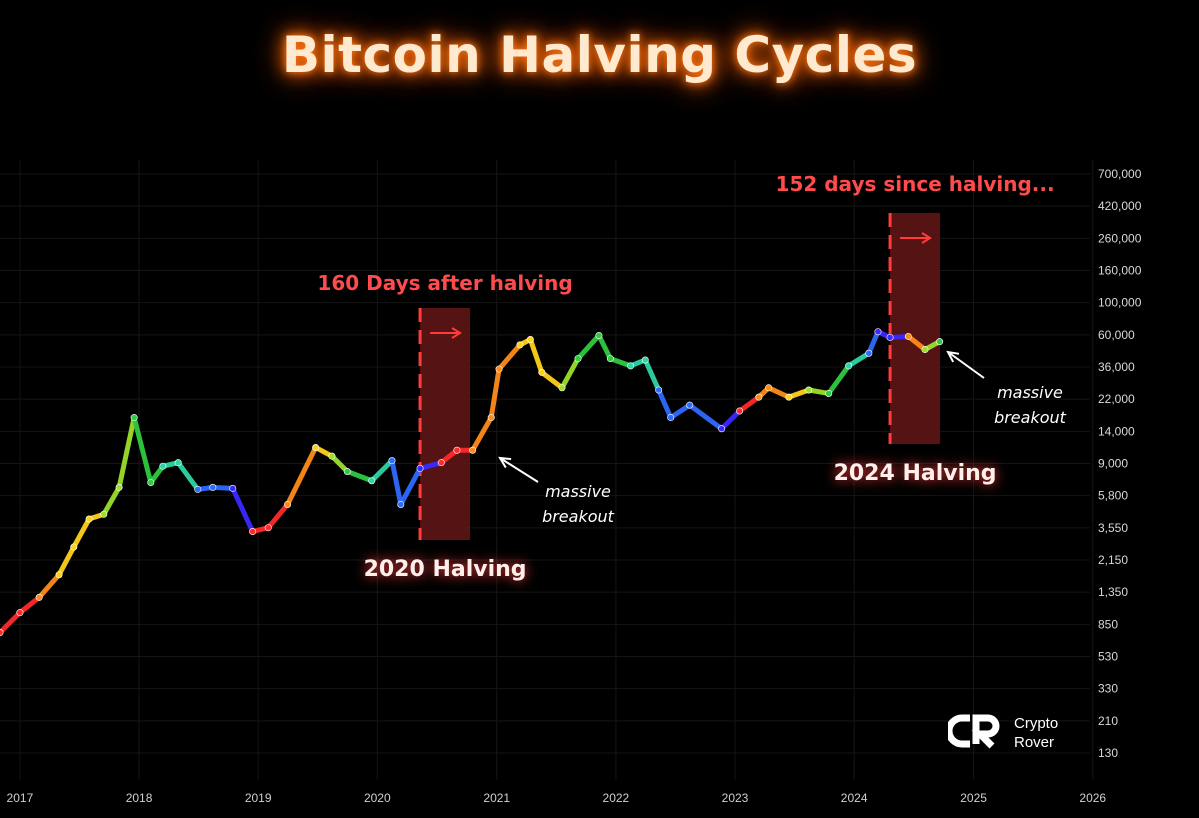  What do you see at coordinates (1108, 689) in the screenshot?
I see `y-tick-label: 330` at bounding box center [1108, 689].